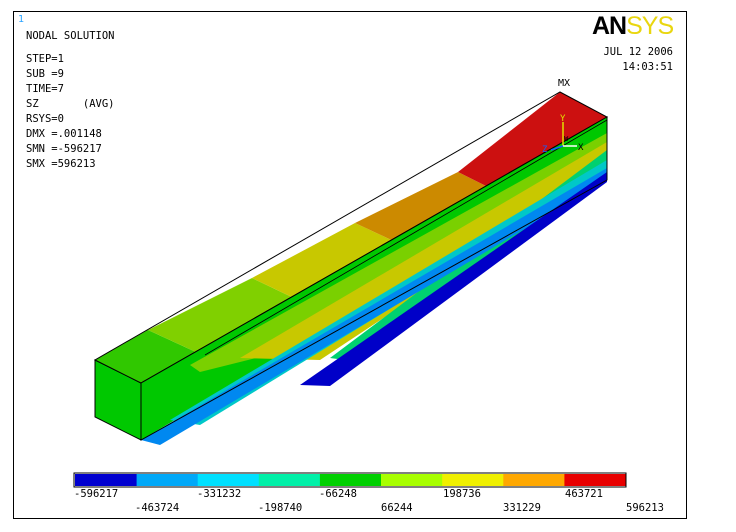 Image resolution: width=736 pixels, height=532 pixels. Describe the element at coordinates (45, 89) in the screenshot. I see `info-time: TIME=7` at that location.